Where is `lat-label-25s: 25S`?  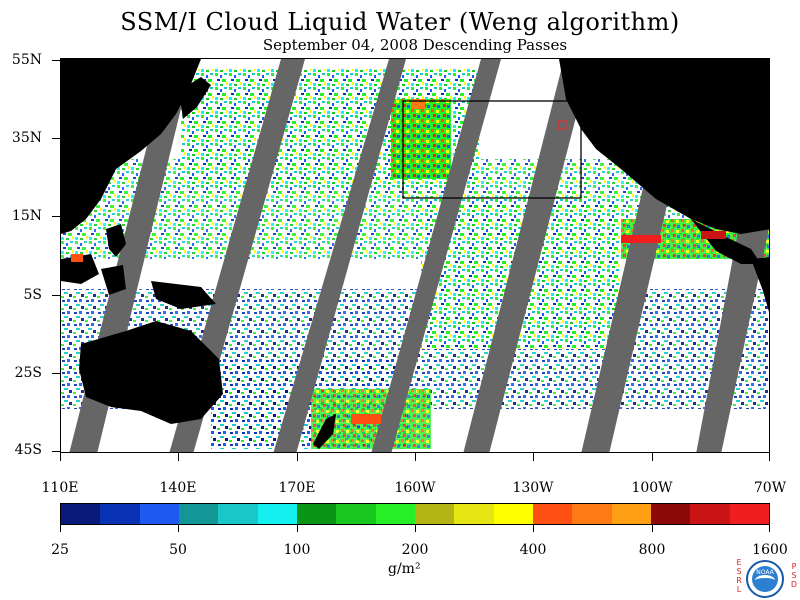
lat-label-25s: 25S is located at coordinates (28, 373).